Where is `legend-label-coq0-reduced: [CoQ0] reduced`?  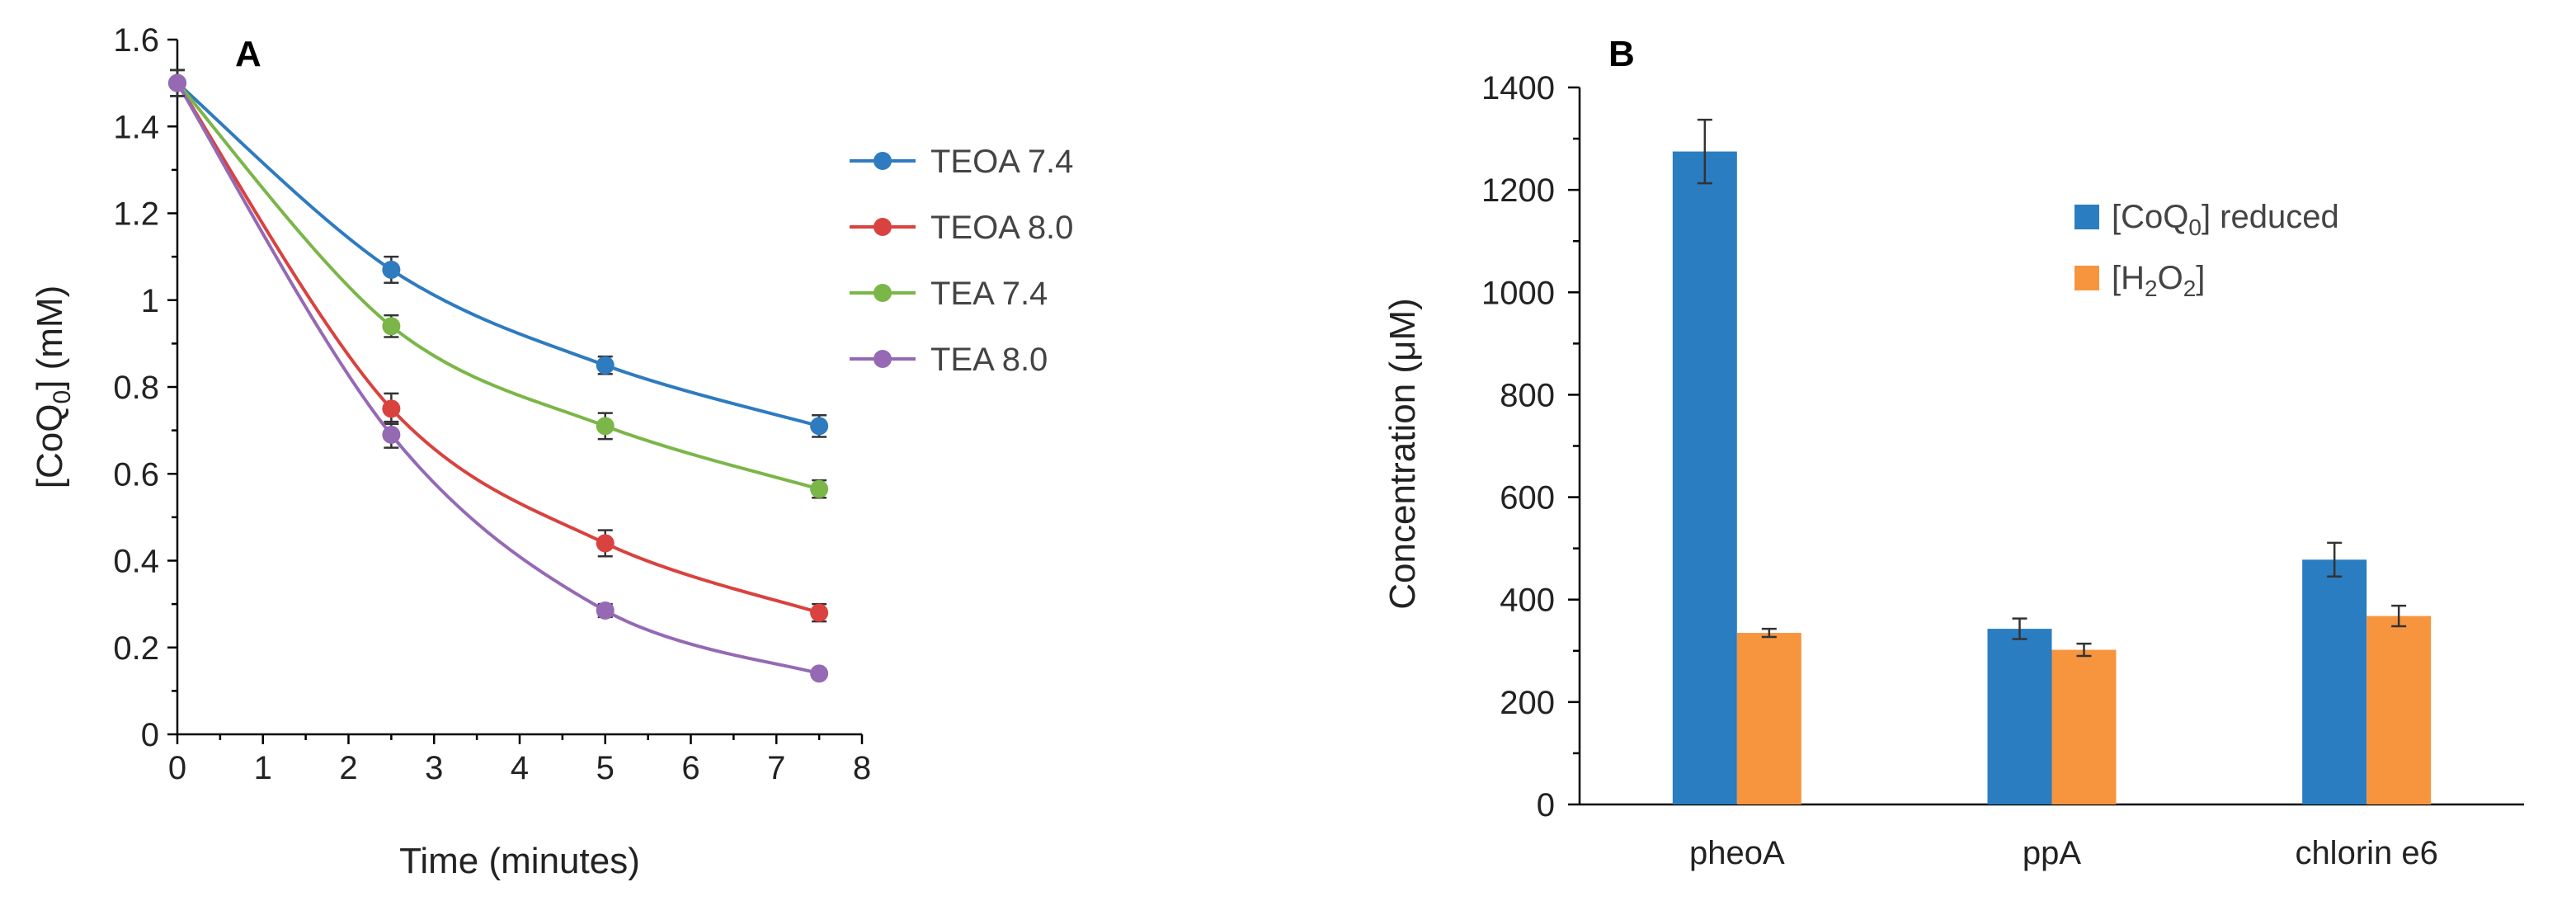 legend-label-coq0-reduced: [CoQ0] reduced is located at coordinates (2225, 219).